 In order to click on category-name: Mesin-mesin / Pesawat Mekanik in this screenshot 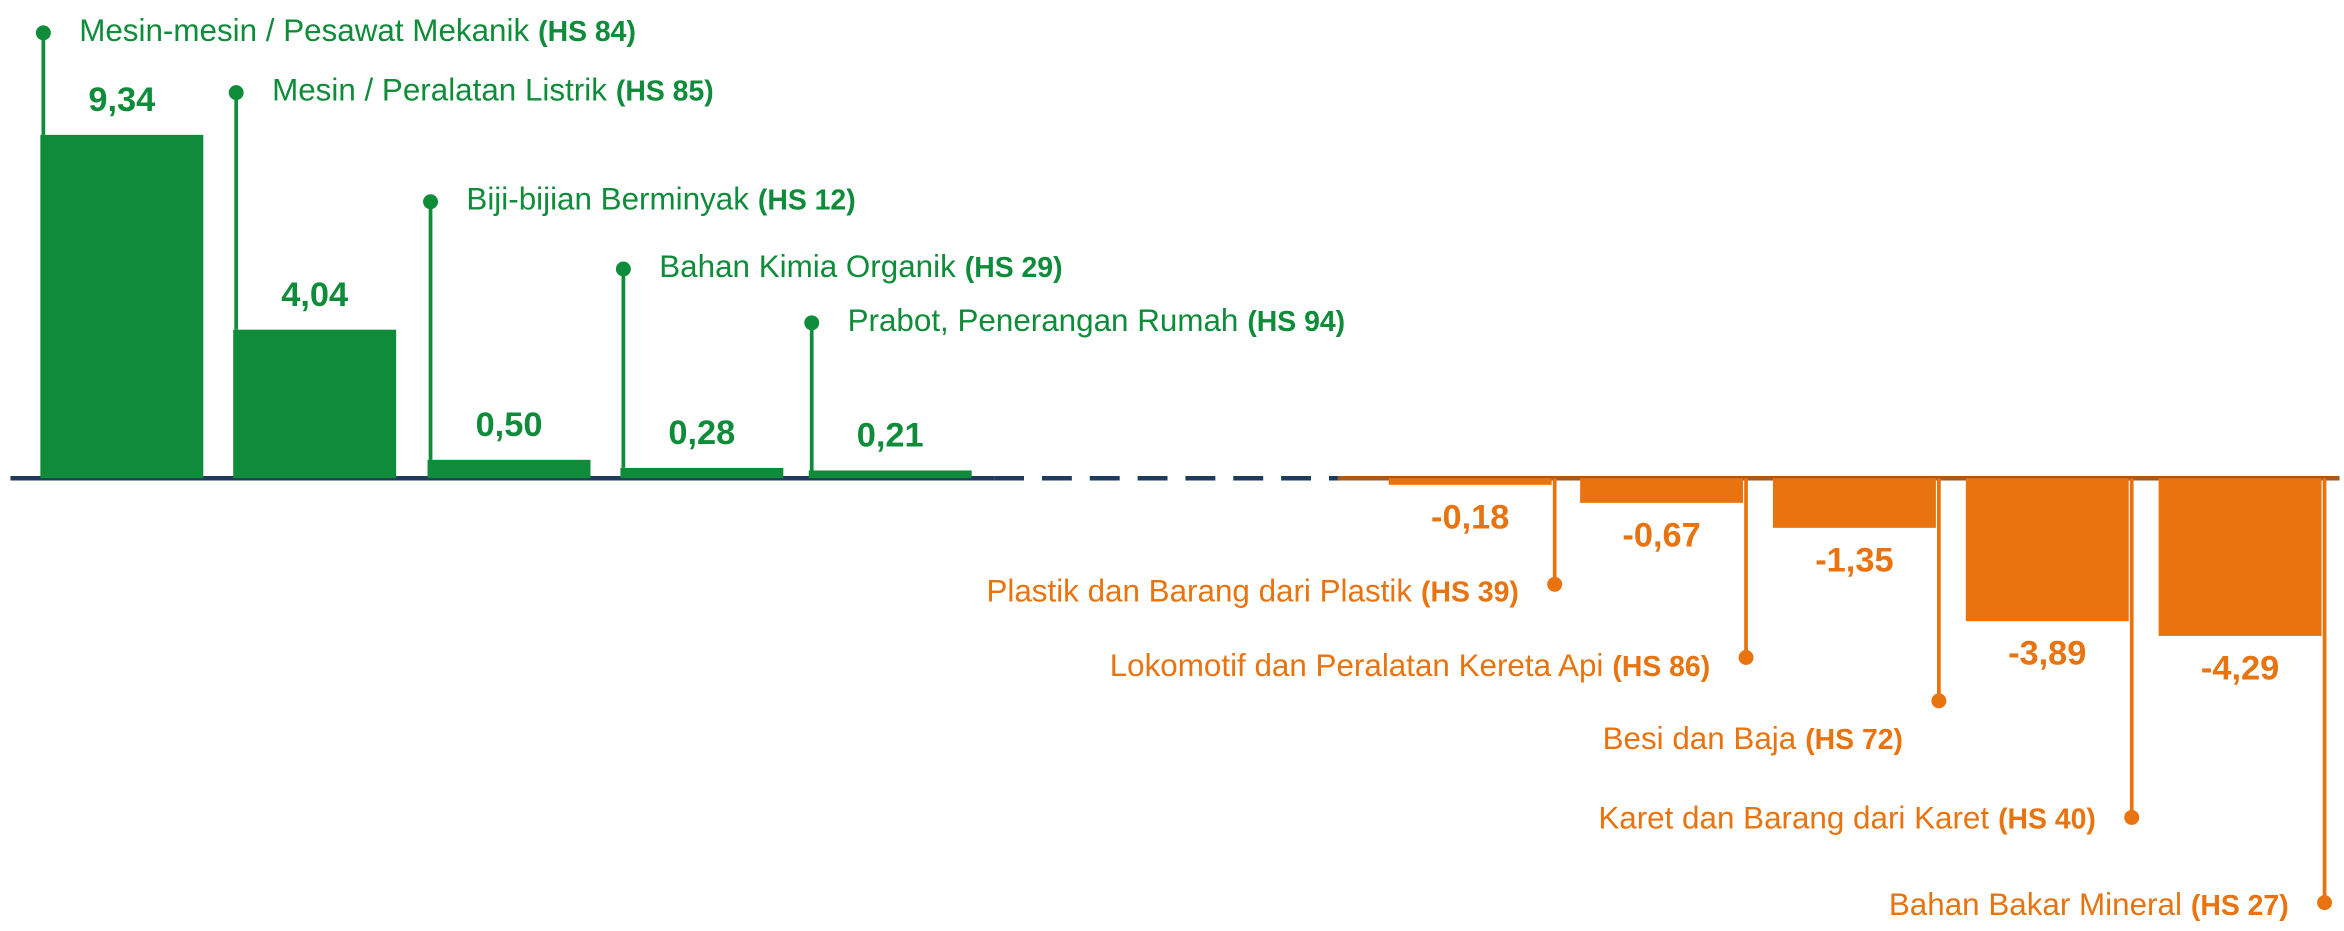, I will do `click(304, 30)`.